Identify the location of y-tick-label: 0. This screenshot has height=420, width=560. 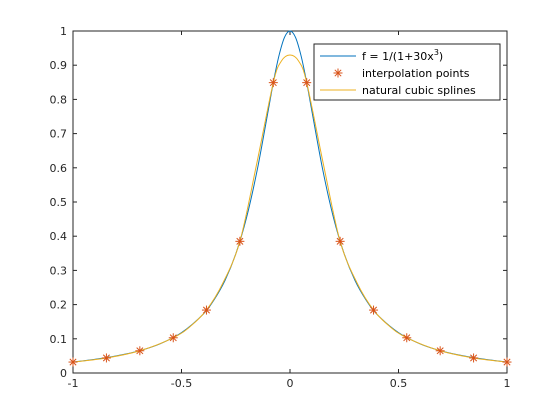
(63, 373).